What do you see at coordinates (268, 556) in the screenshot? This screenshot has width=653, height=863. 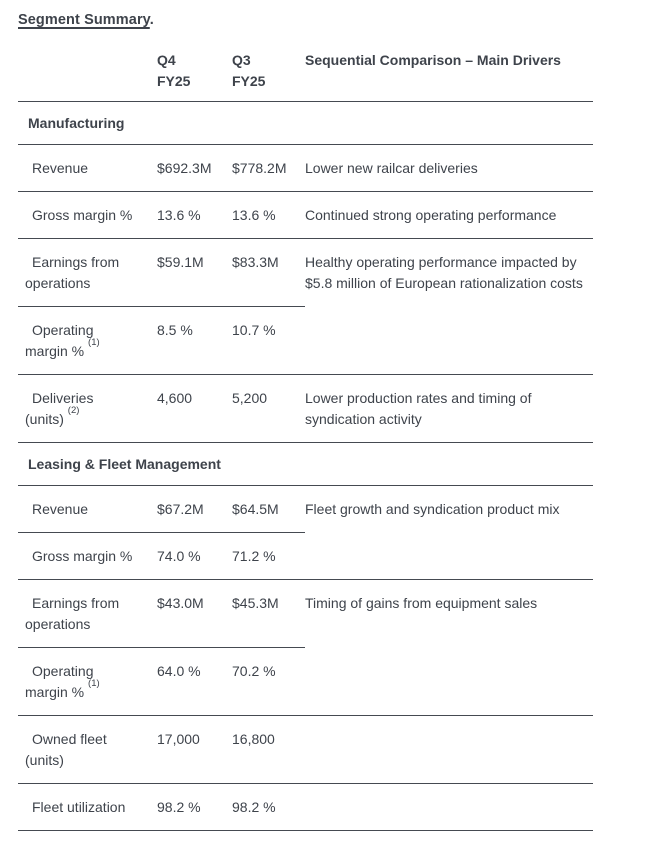 I see `value-q3: 71.2 %` at bounding box center [268, 556].